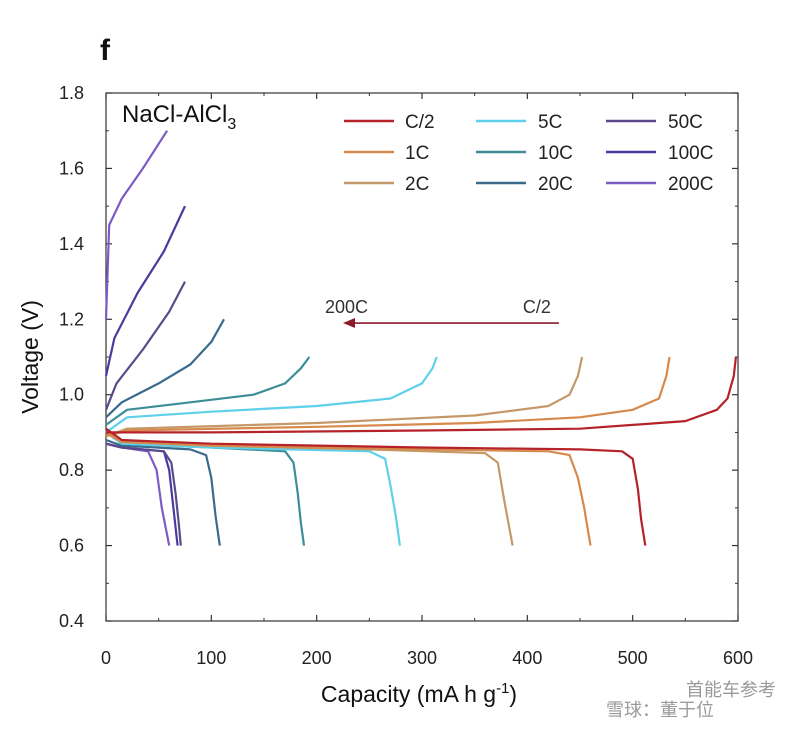 The image size is (800, 729). Describe the element at coordinates (346, 307) in the screenshot. I see `annotation-left-label: 200C` at that location.